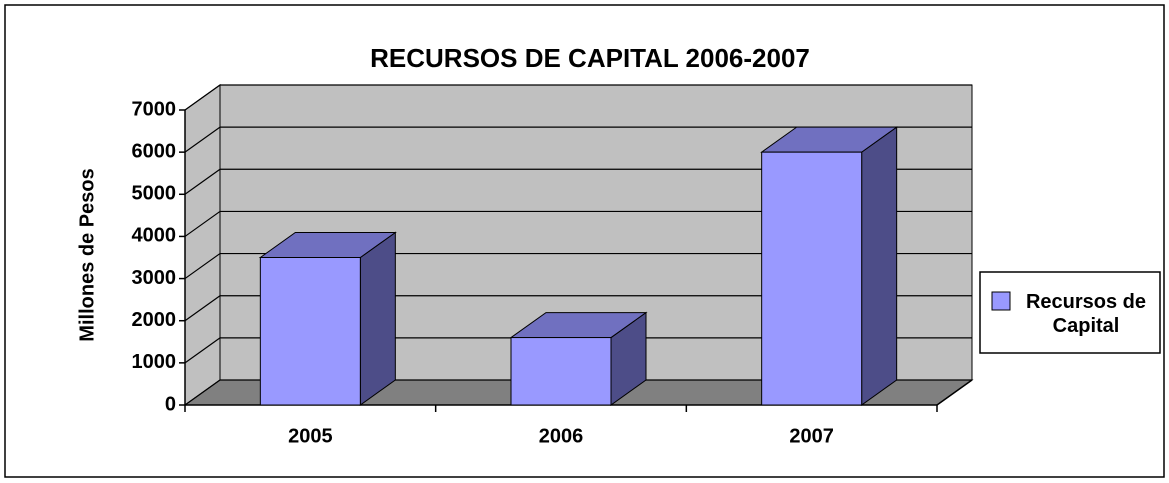 The width and height of the screenshot is (1169, 483). Describe the element at coordinates (811, 436) in the screenshot. I see `x-tick-label: 2007` at that location.